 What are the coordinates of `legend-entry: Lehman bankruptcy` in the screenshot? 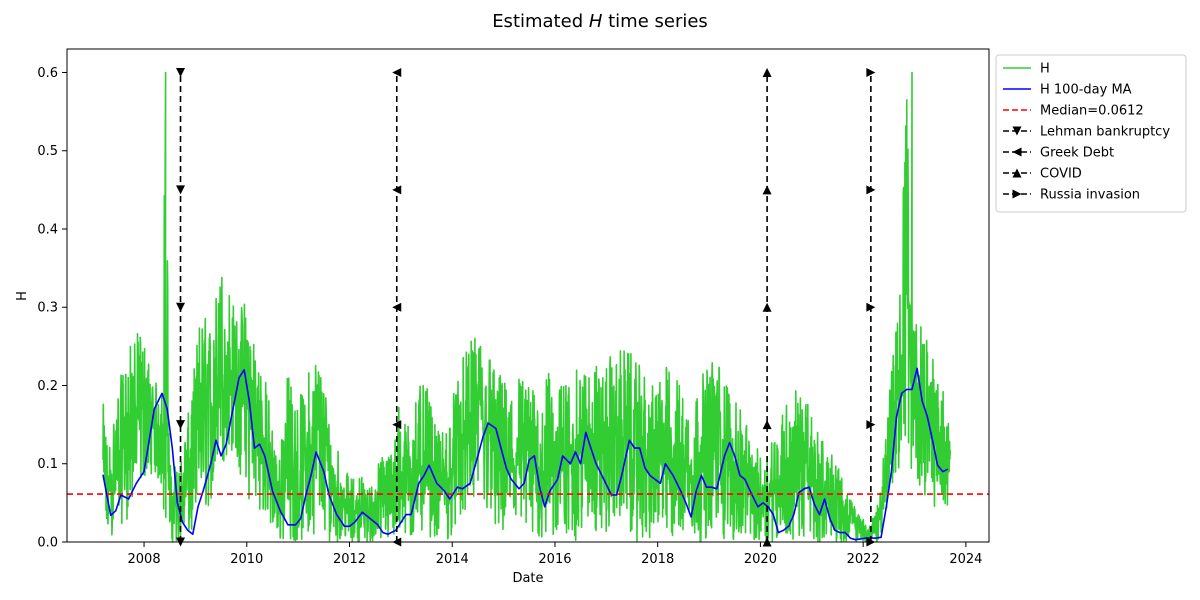 It's located at (1086, 132).